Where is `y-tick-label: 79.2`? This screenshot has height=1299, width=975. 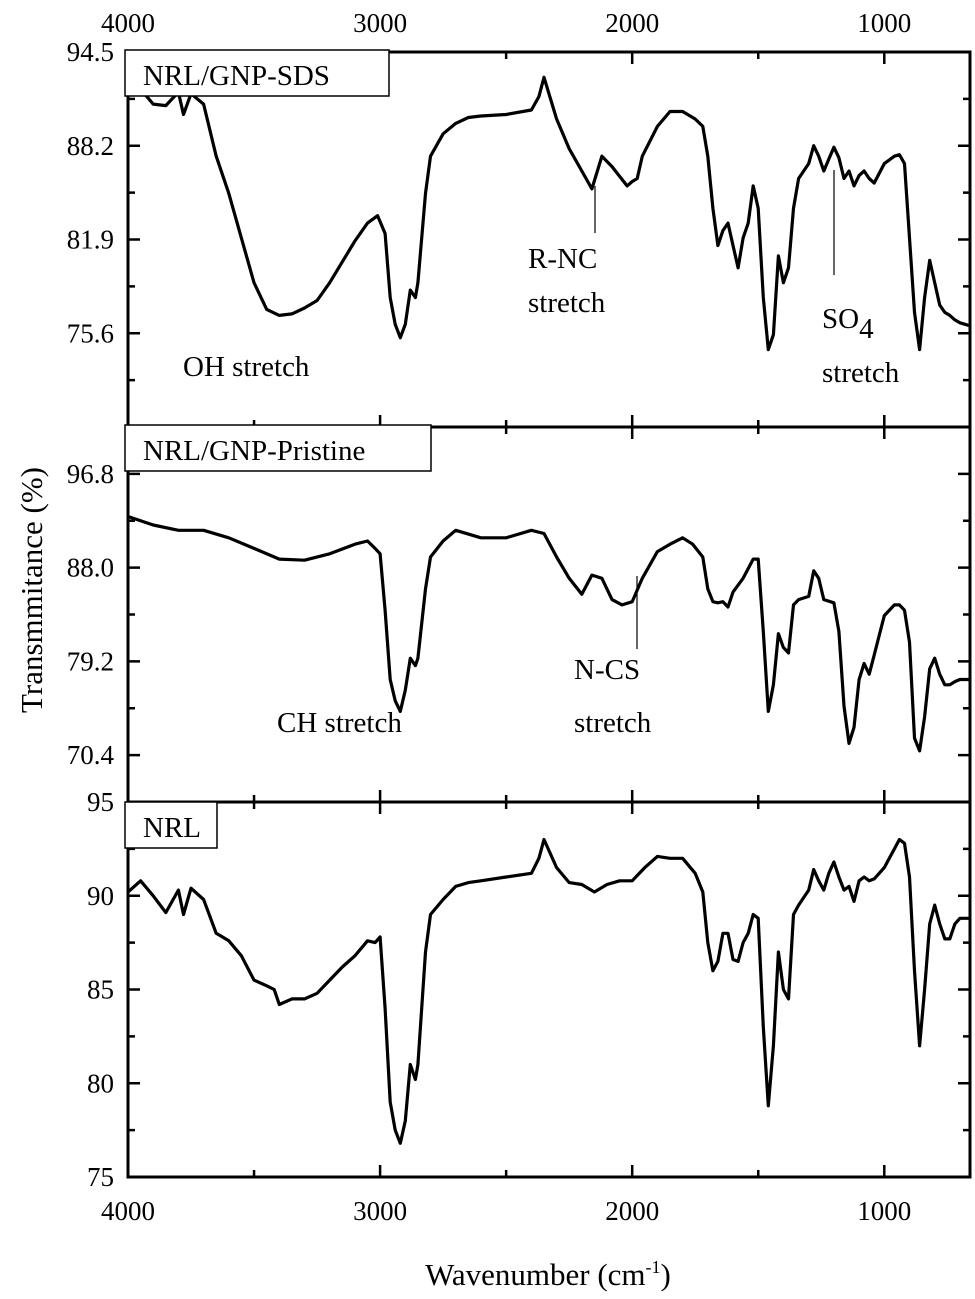 y-tick-label: 79.2 is located at coordinates (90, 661).